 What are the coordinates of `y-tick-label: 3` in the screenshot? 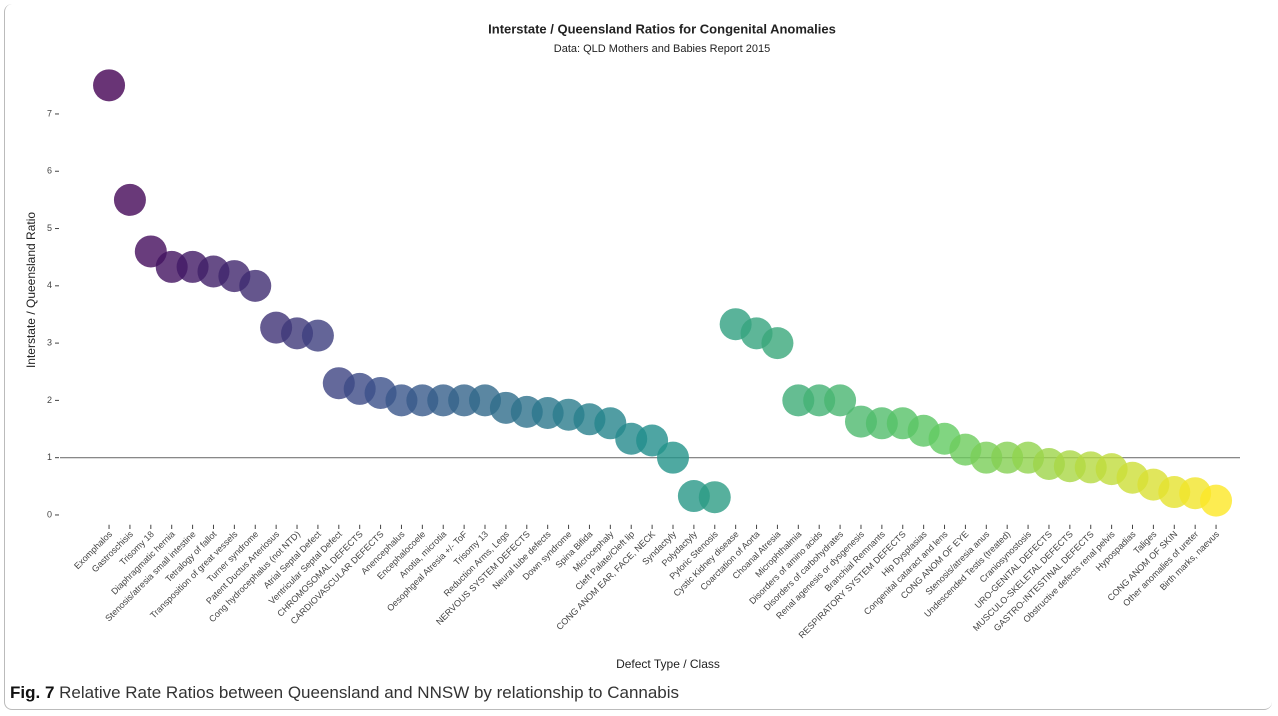 It's located at (49, 342).